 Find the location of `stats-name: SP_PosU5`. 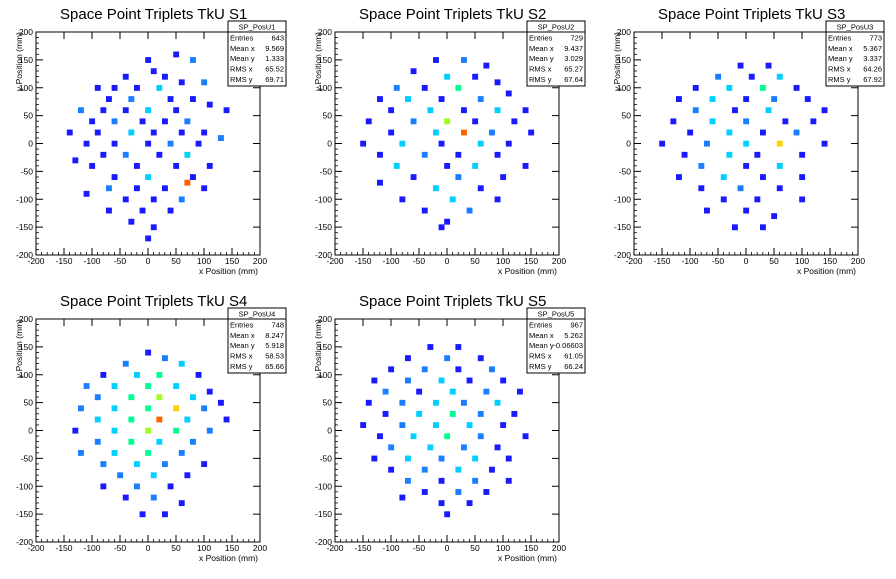

stats-name: SP_PosU5 is located at coordinates (556, 314).